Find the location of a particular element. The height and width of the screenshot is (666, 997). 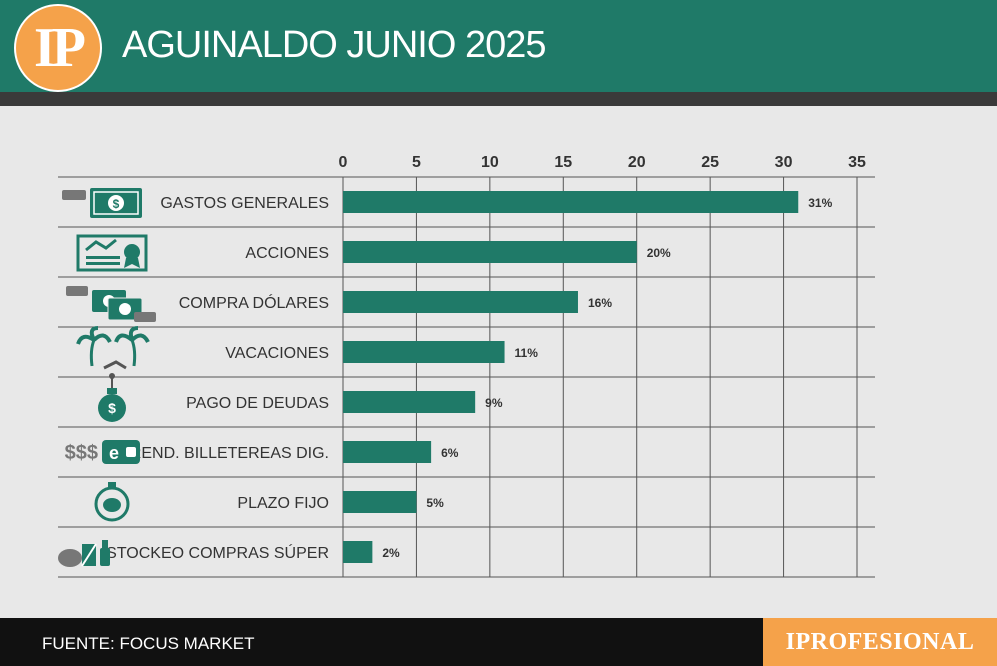

data-label: 31% is located at coordinates (820, 203).